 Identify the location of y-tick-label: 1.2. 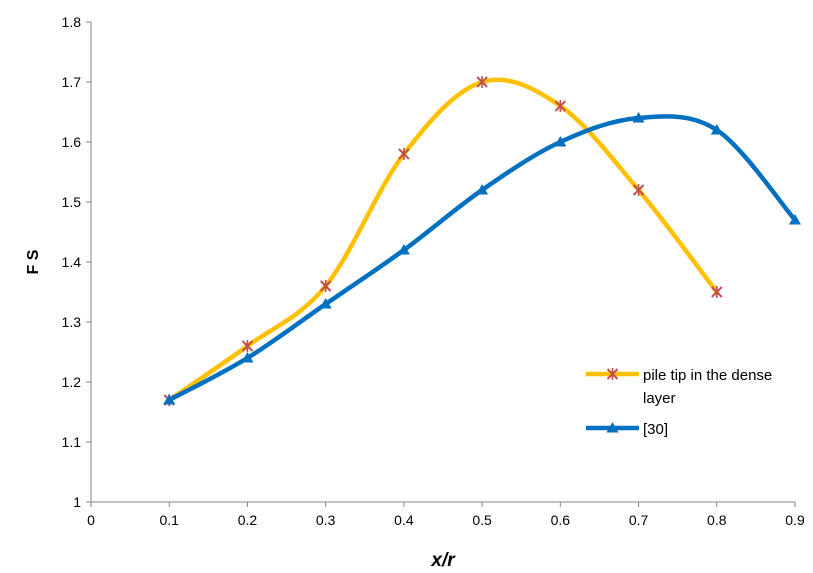
(72, 382).